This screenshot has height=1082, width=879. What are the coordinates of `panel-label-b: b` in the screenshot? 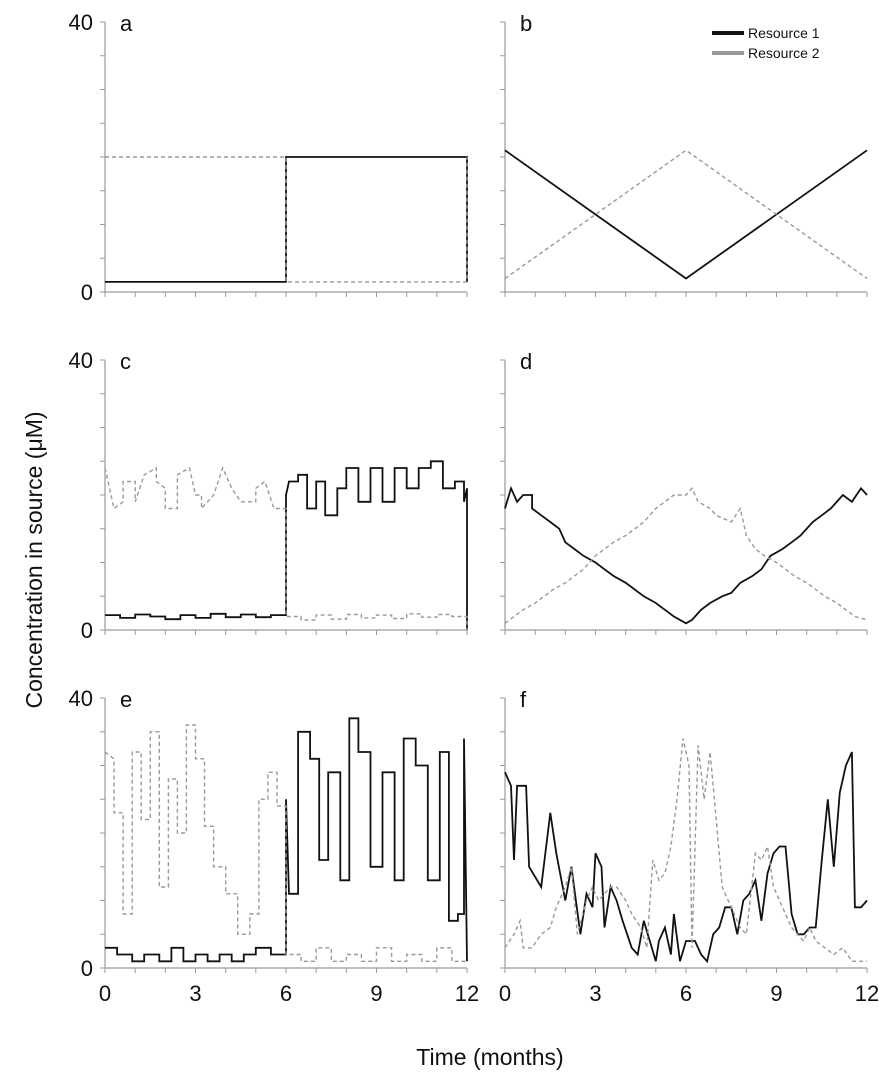 It's located at (526, 23).